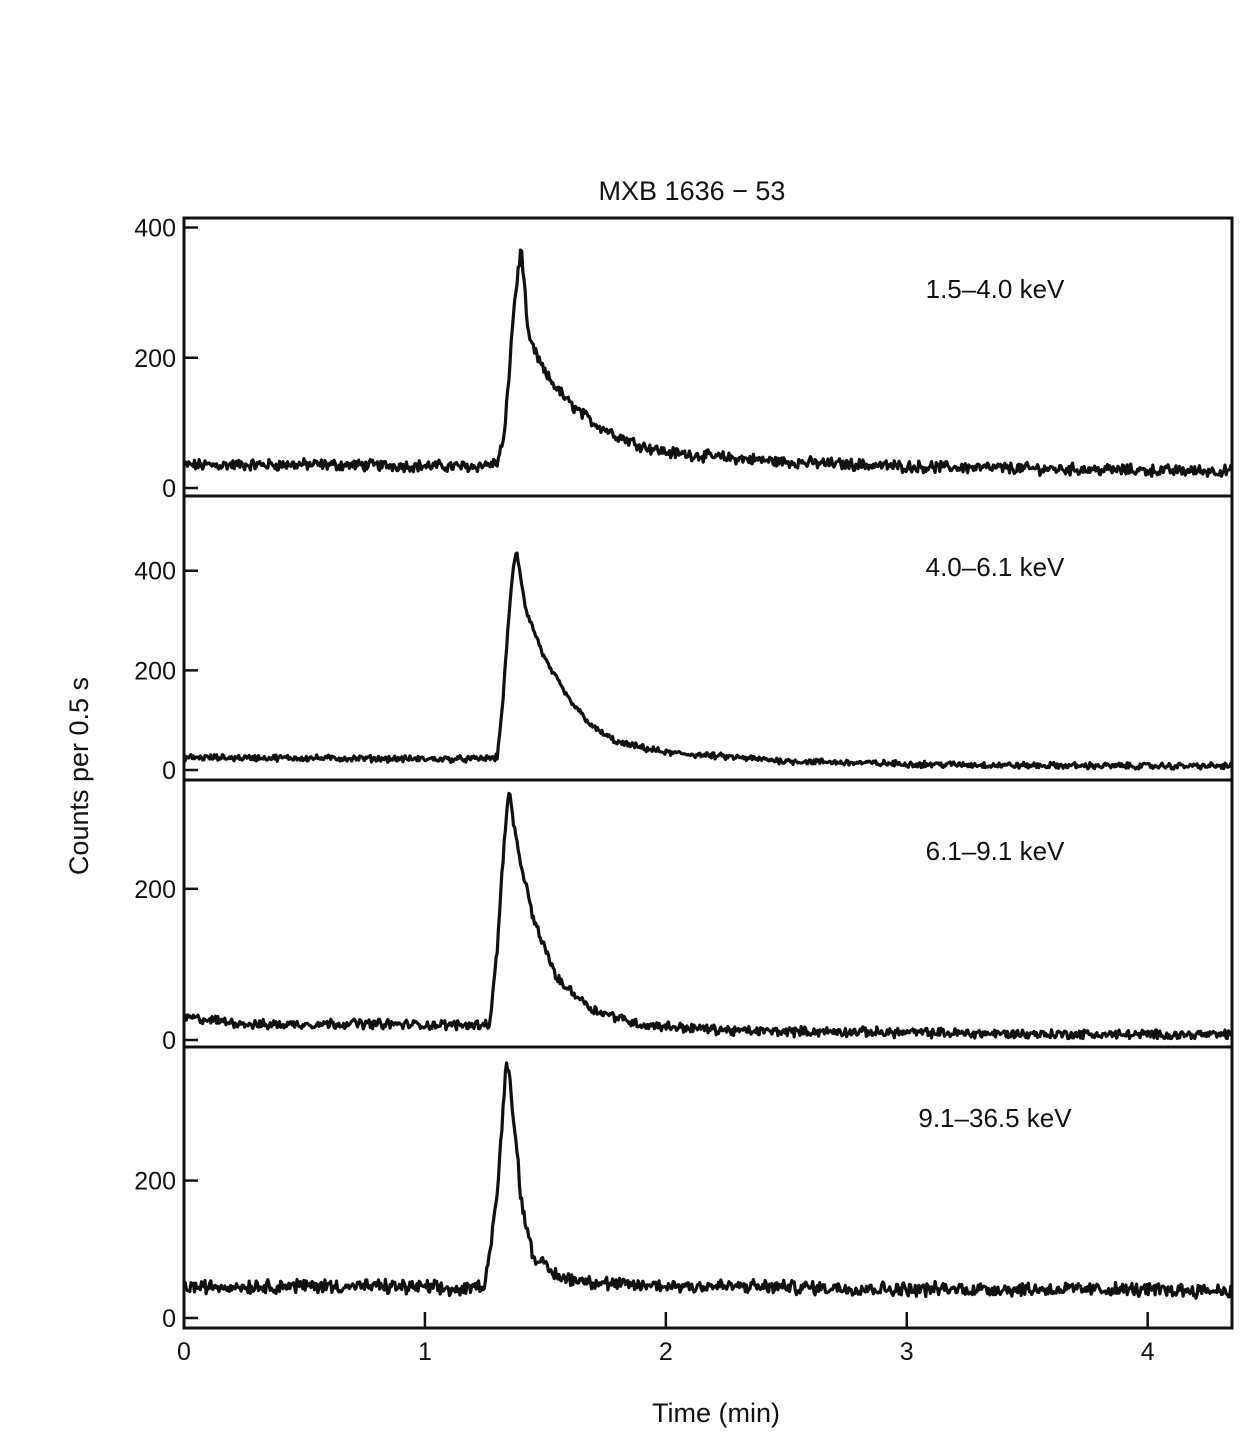 This screenshot has width=1255, height=1444. I want to click on chart-title: MXB 1636 − 53, so click(692, 191).